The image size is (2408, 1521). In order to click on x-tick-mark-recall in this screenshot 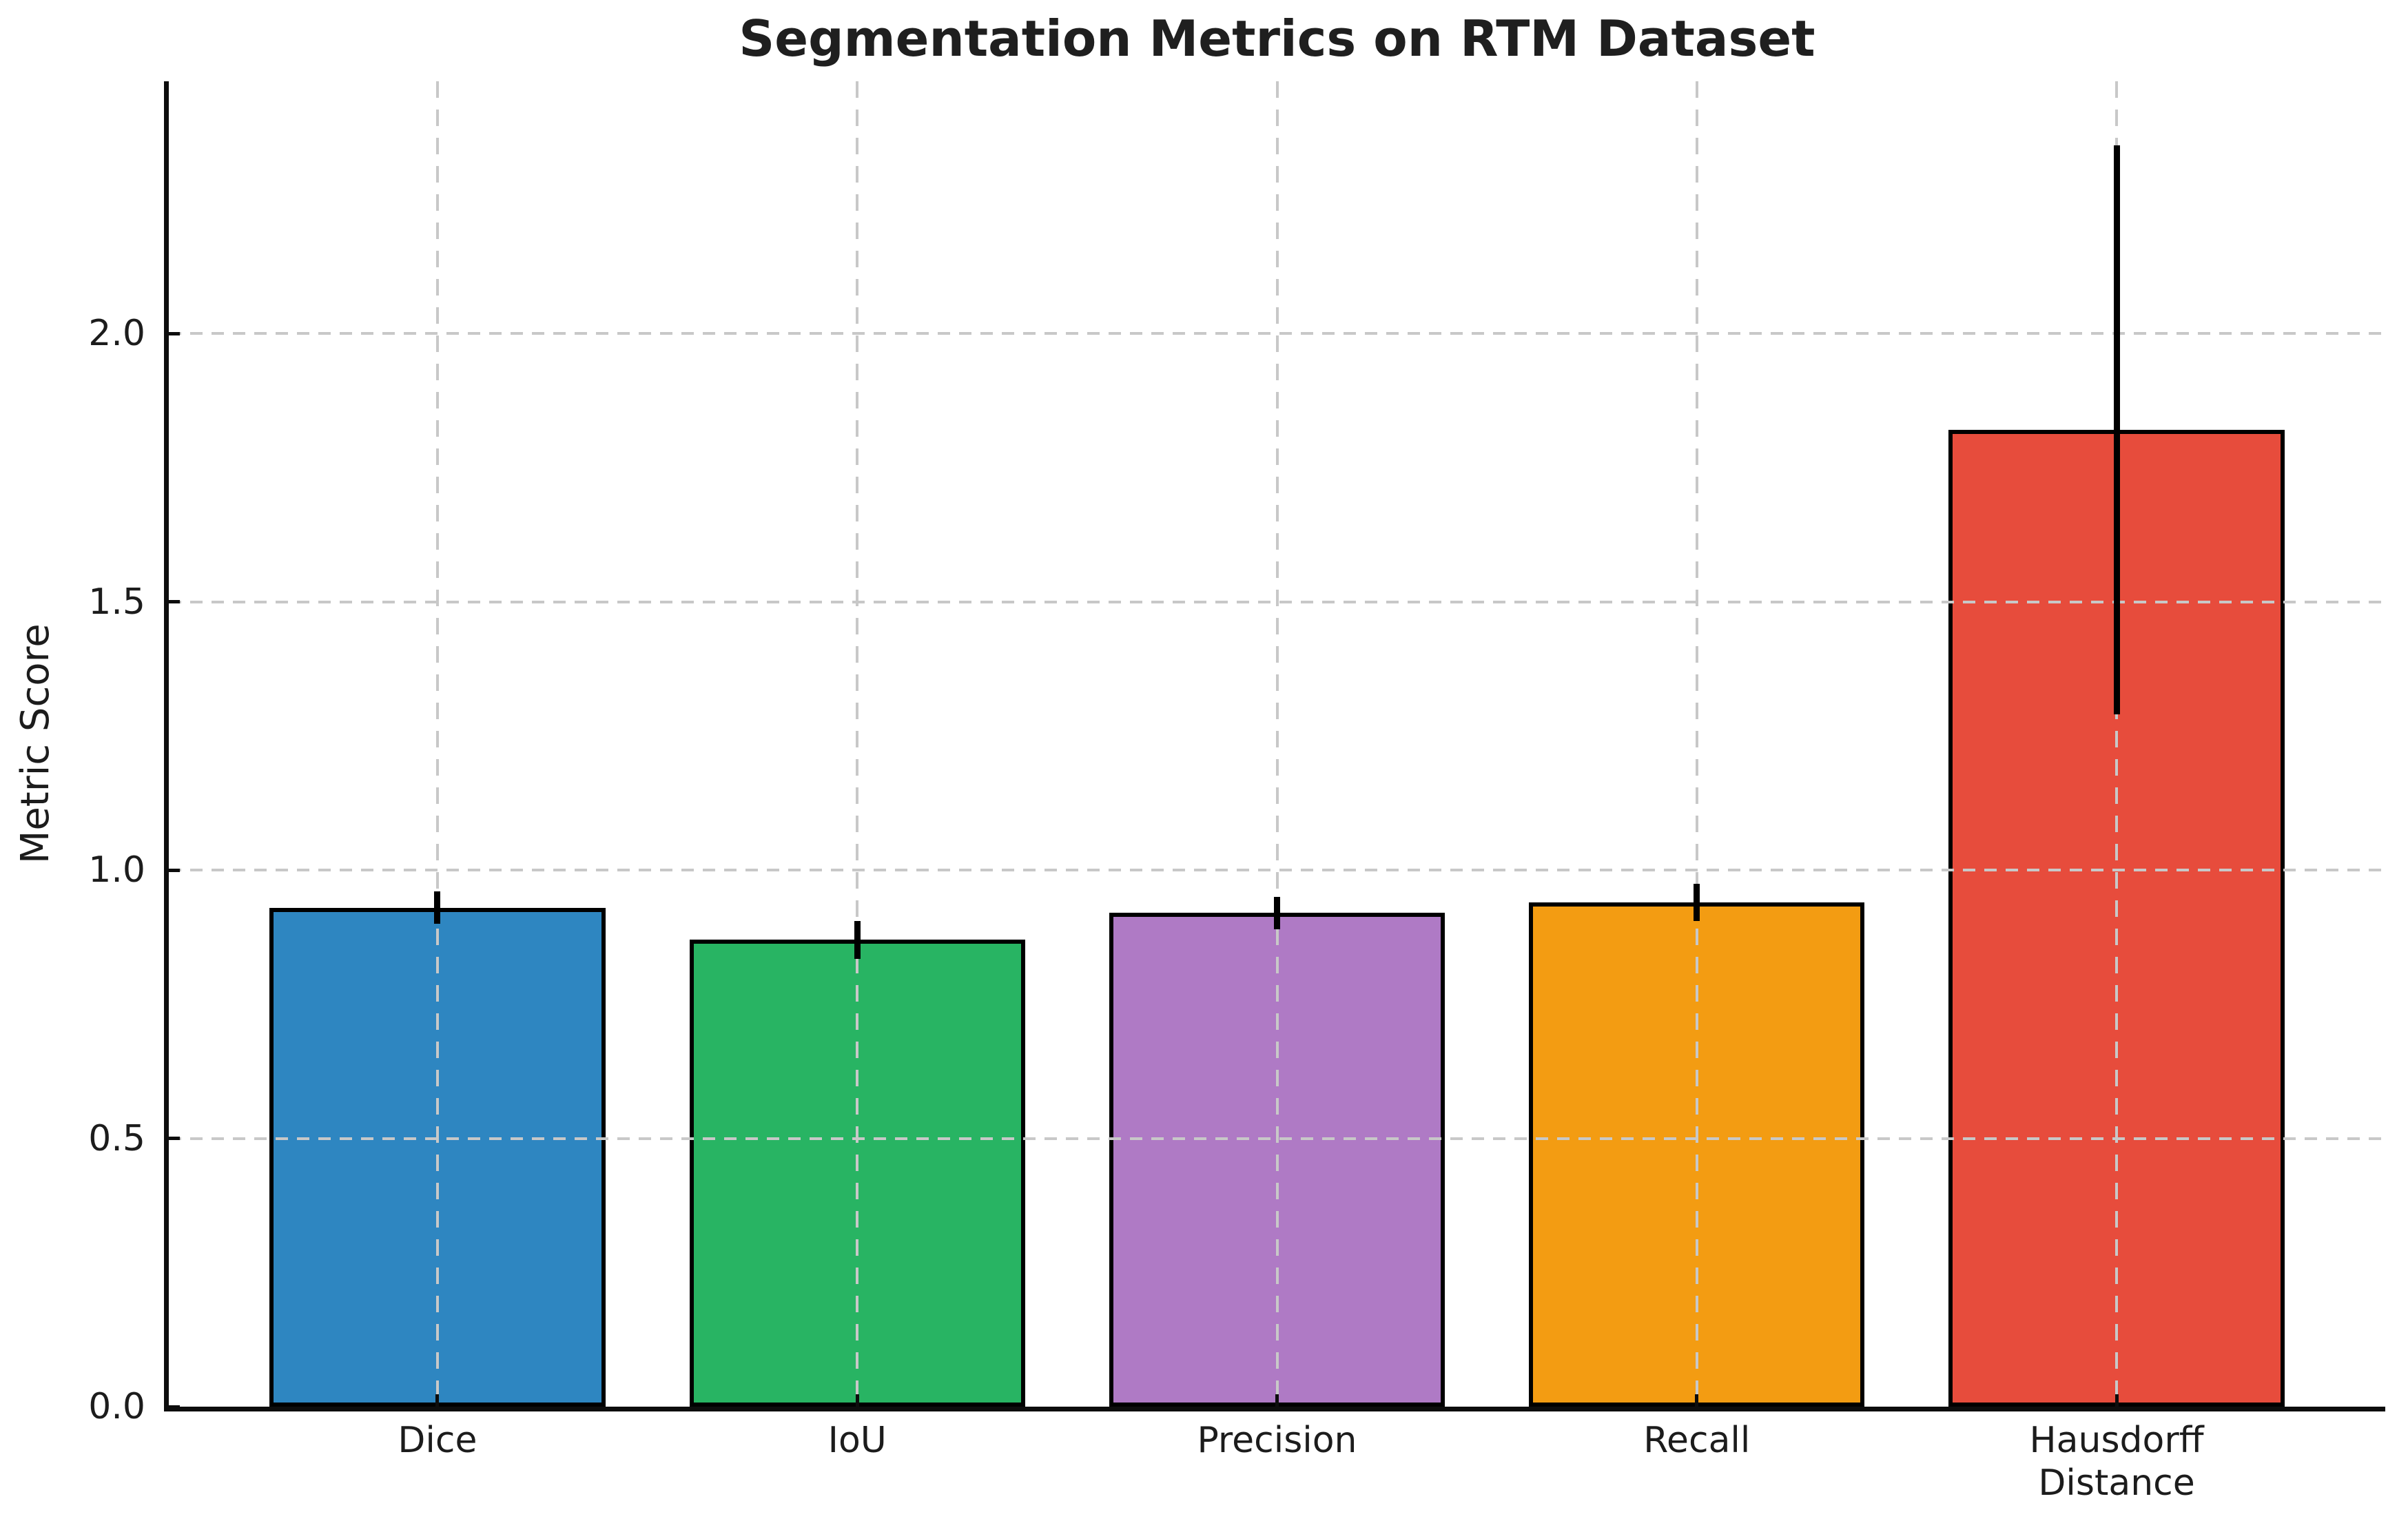, I will do `click(1697, 1401)`.